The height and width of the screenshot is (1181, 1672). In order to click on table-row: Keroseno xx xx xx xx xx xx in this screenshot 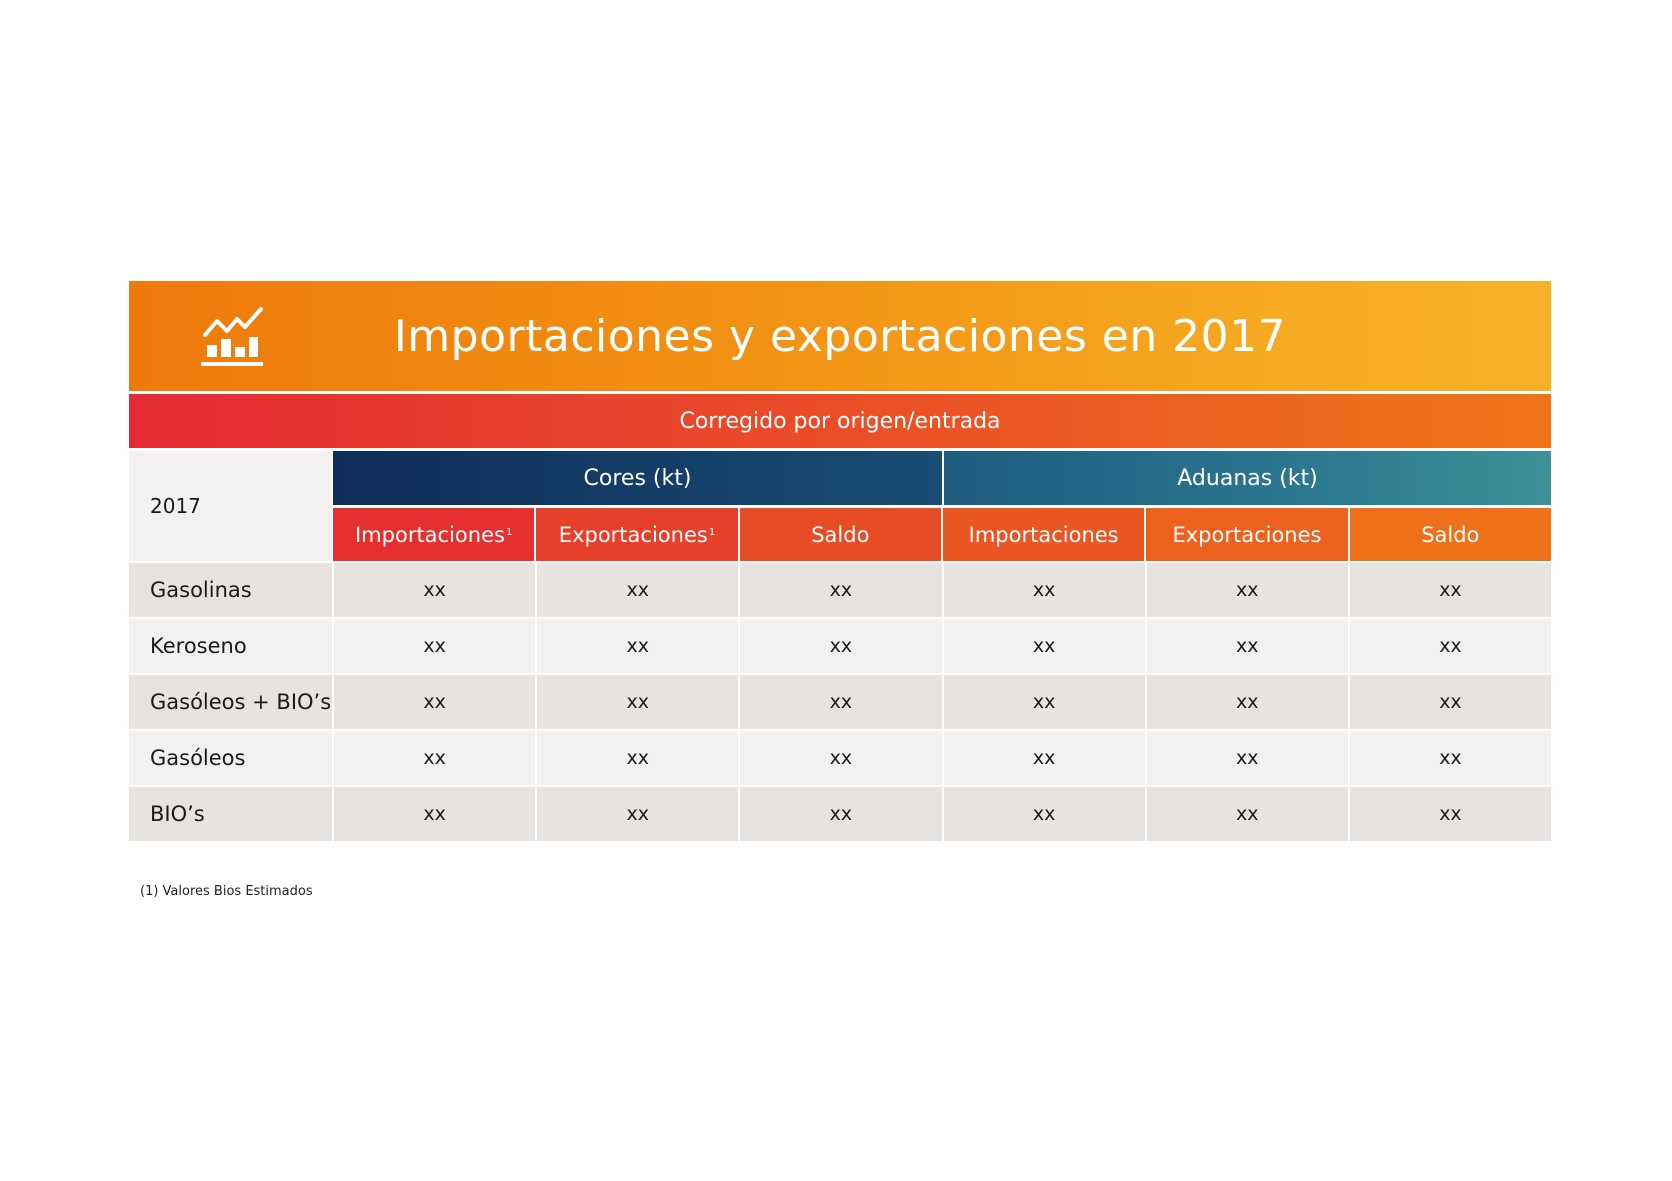, I will do `click(840, 646)`.